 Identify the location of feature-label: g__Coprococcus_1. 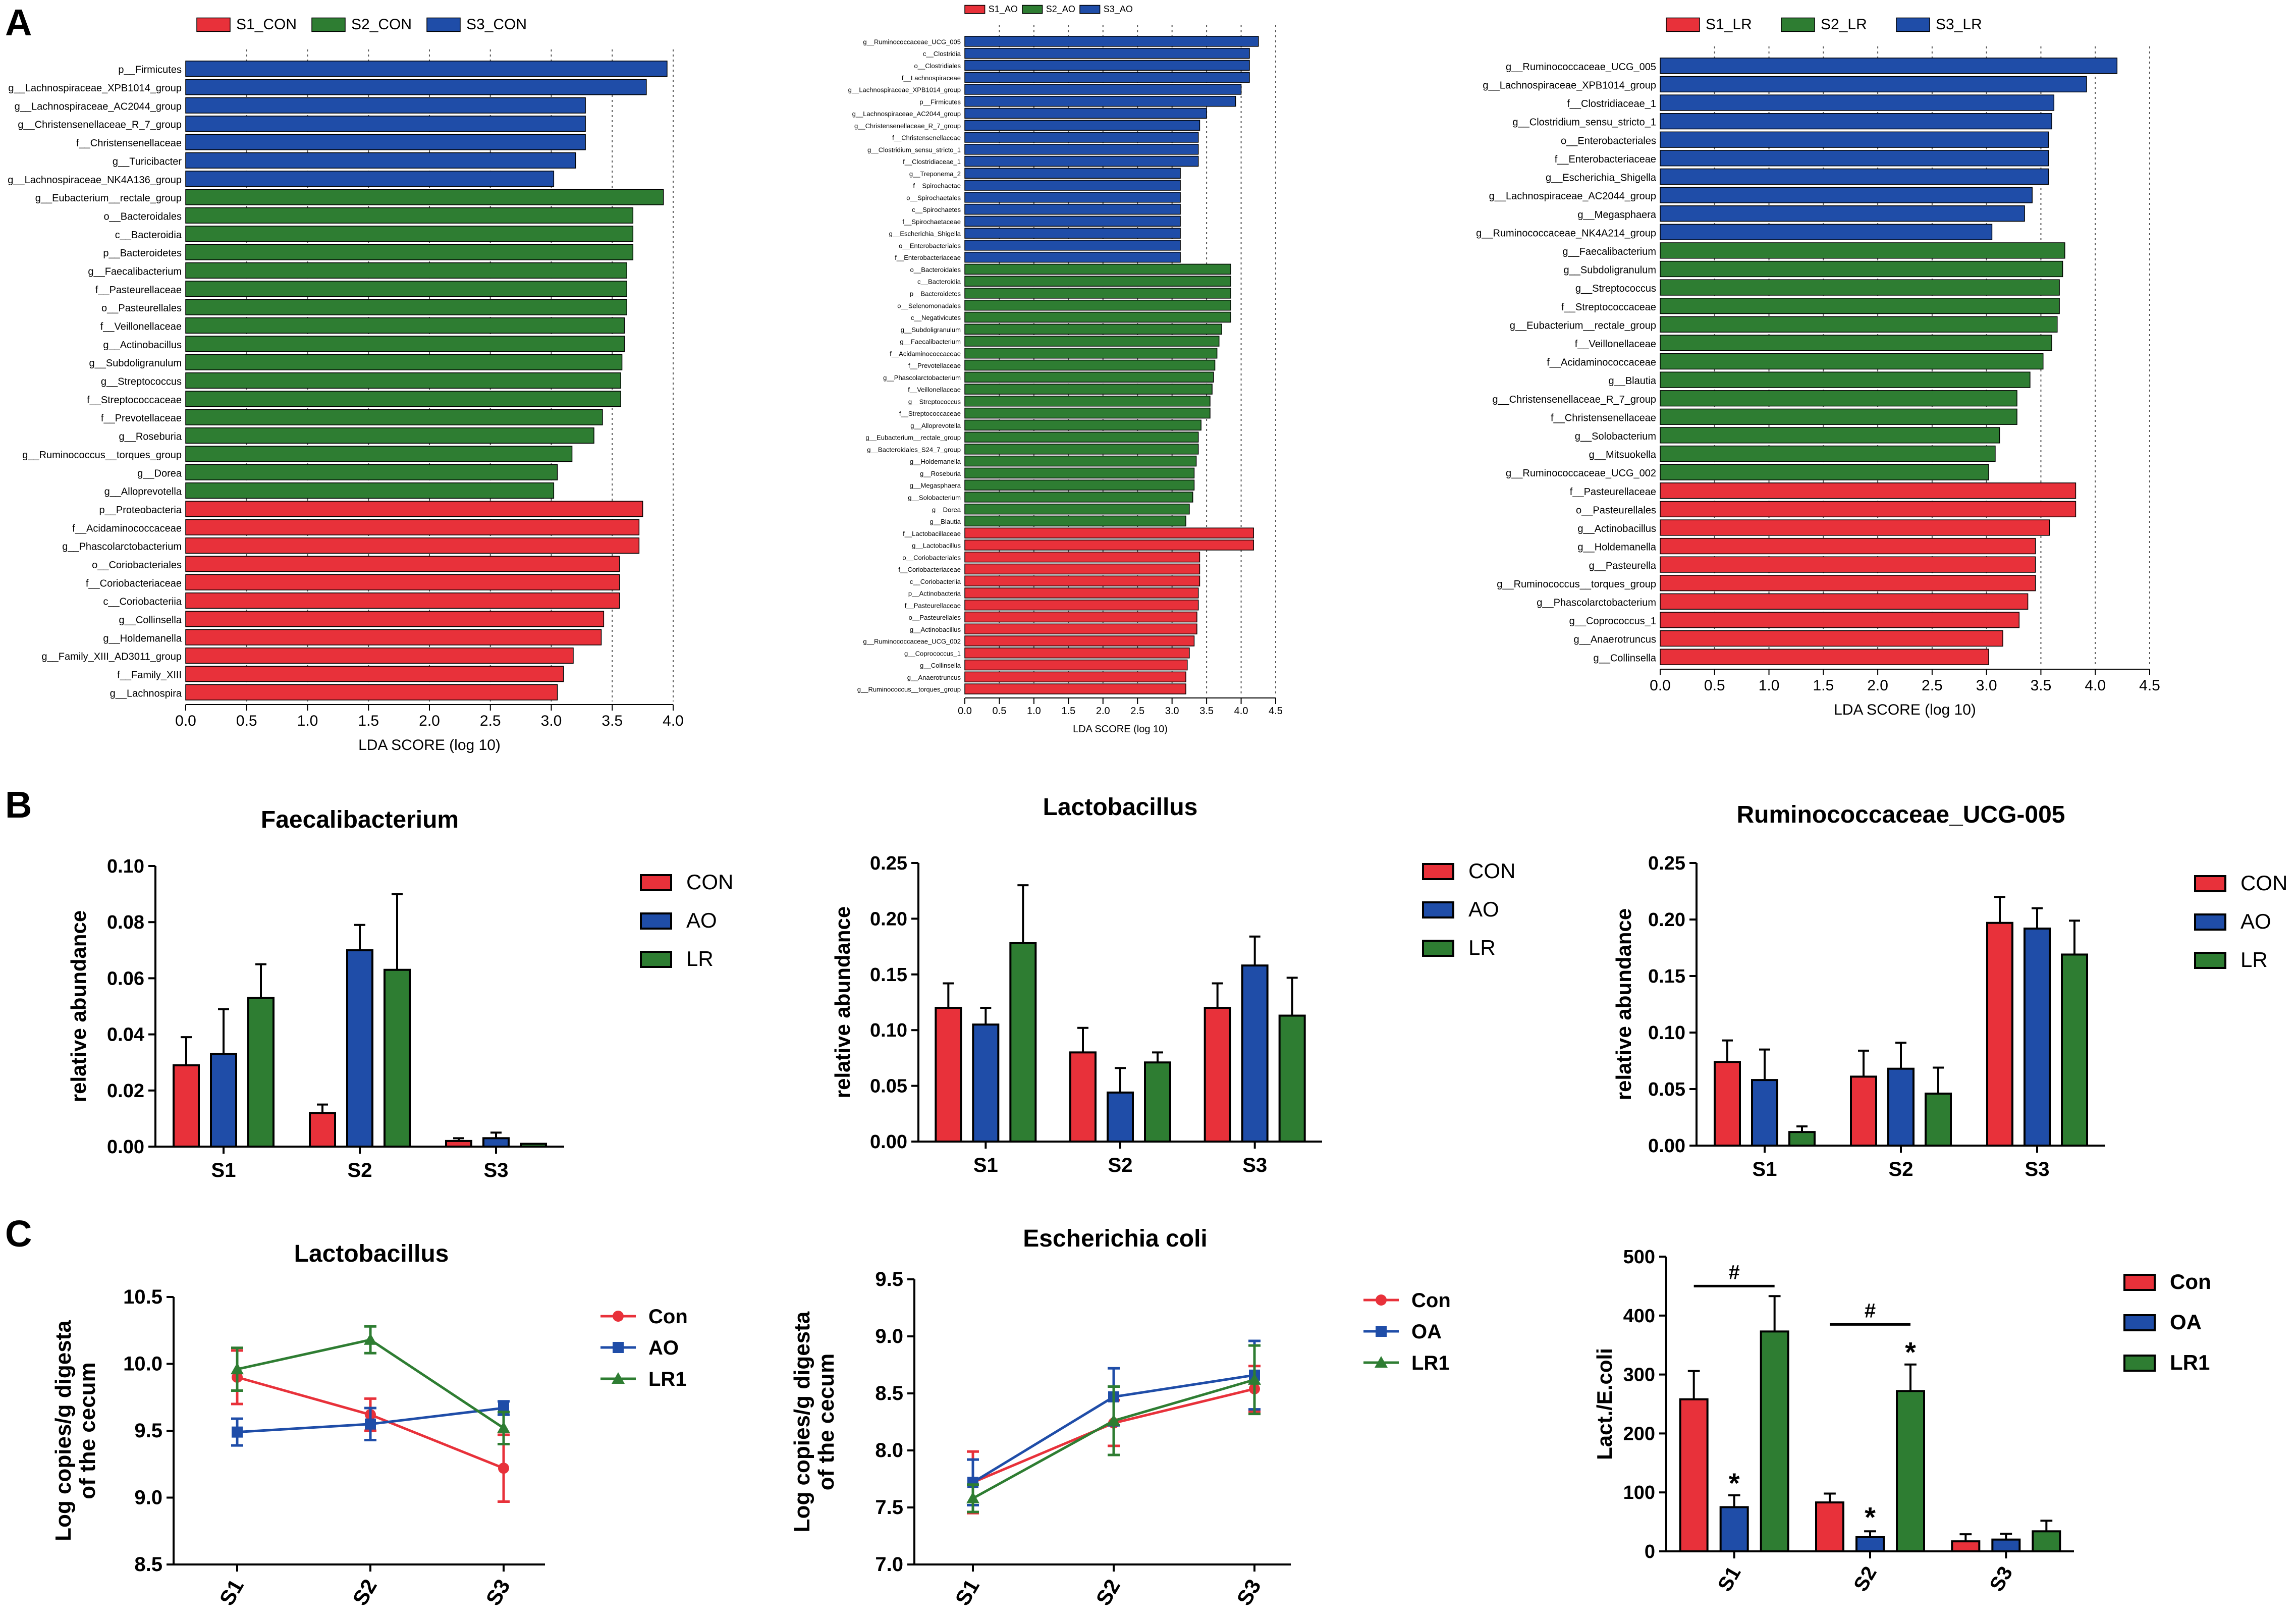
(932, 653).